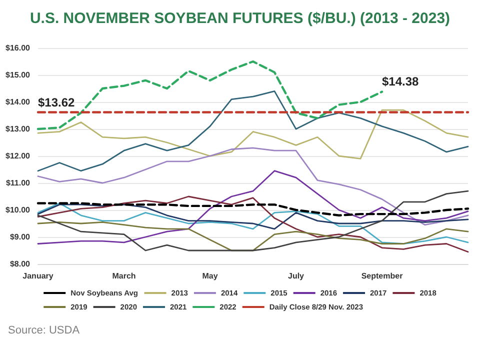 The width and height of the screenshot is (480, 342). What do you see at coordinates (38, 276) in the screenshot?
I see `x-tick-label: January` at bounding box center [38, 276].